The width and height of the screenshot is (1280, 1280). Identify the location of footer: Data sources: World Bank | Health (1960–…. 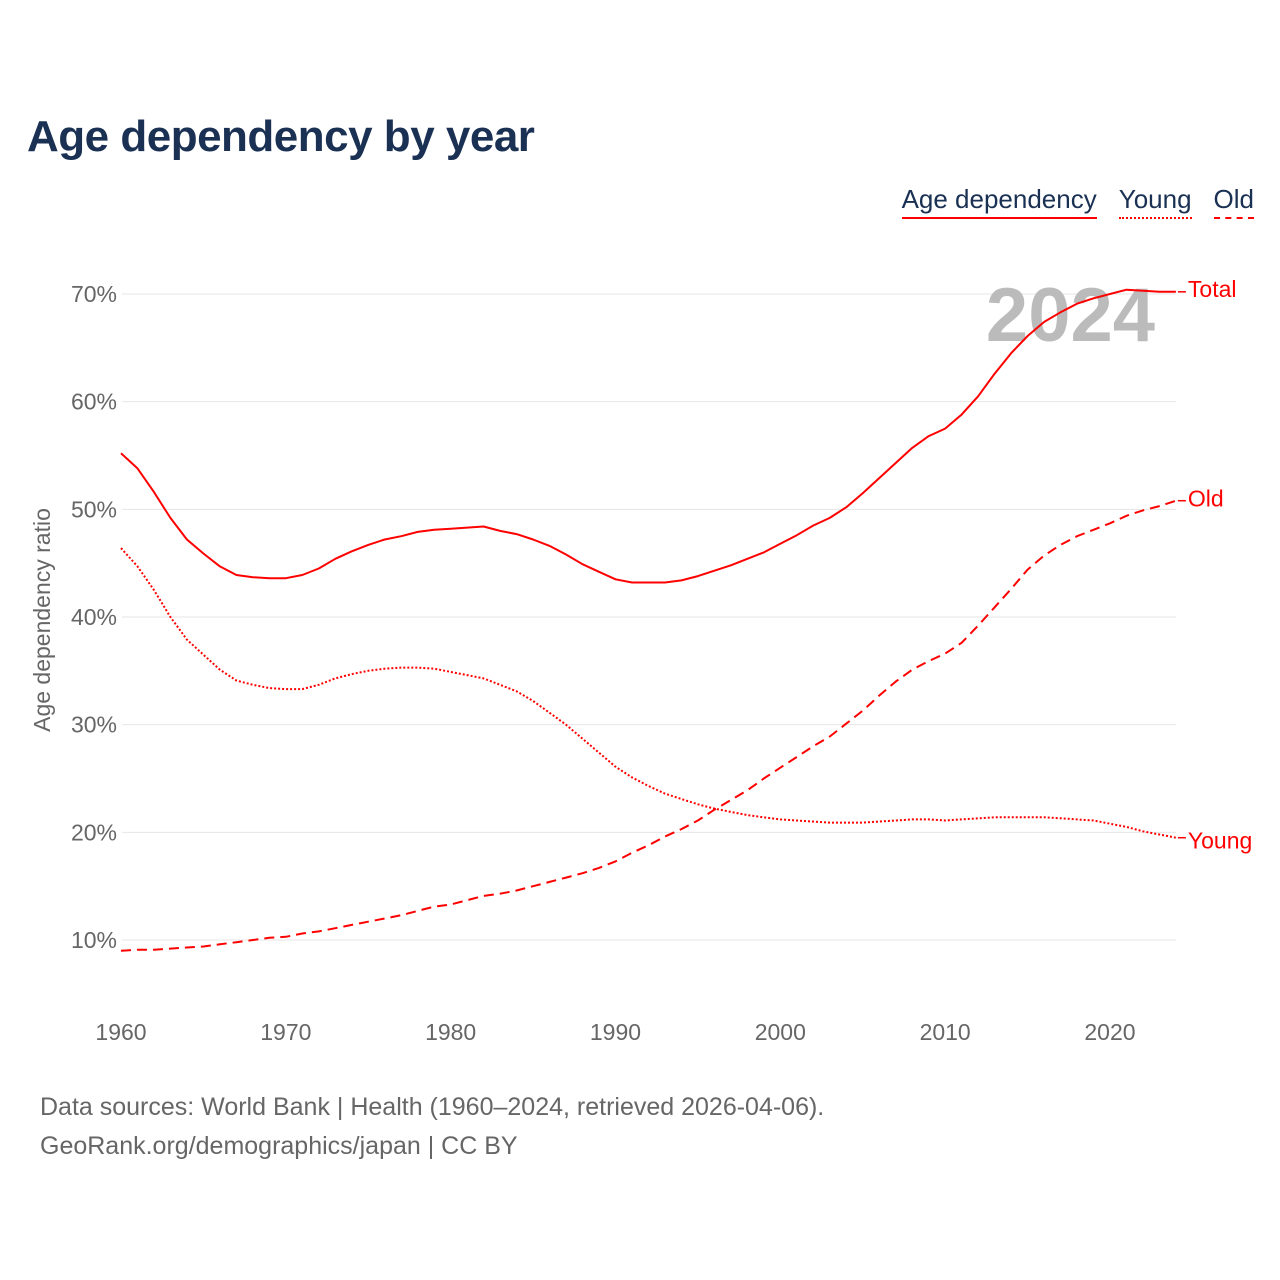
(432, 1127).